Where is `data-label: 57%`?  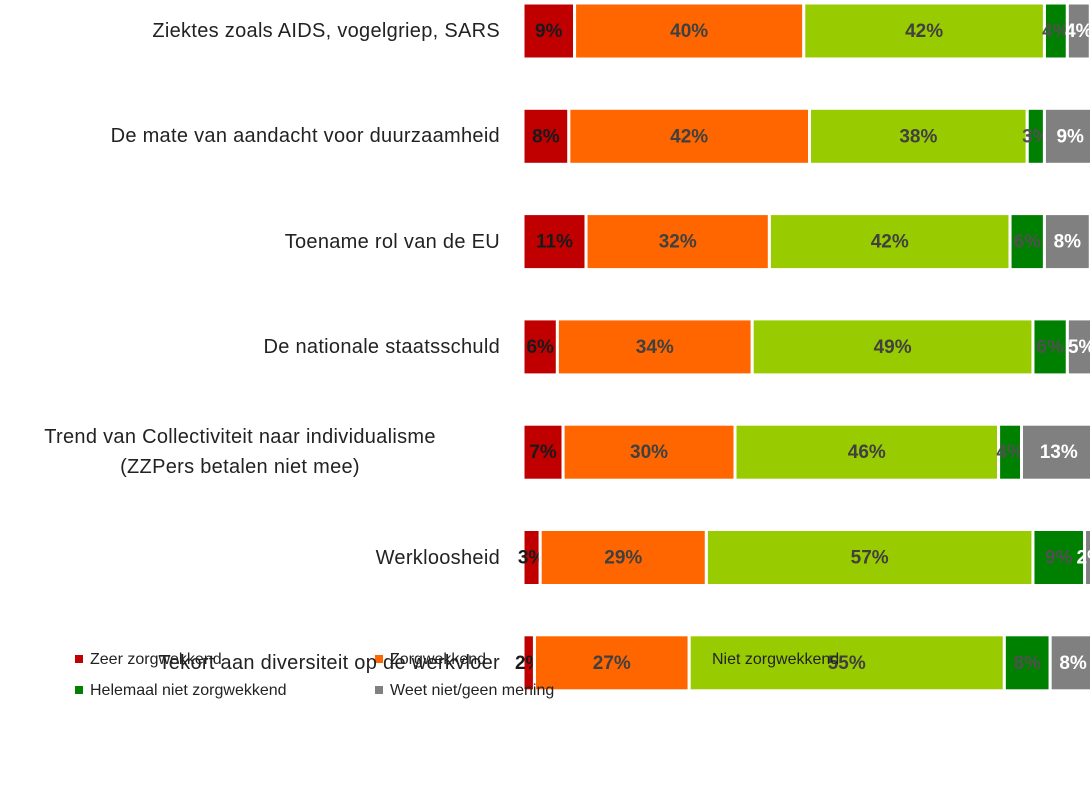
data-label: 57% is located at coordinates (870, 558).